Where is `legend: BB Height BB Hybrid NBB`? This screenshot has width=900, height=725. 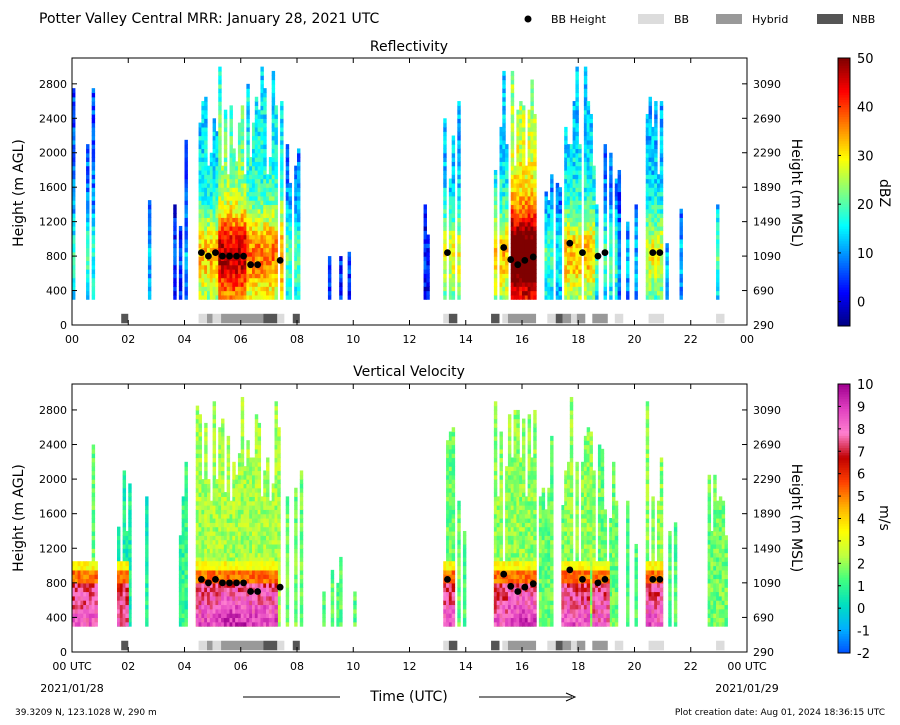
legend: BB Height BB Hybrid NBB is located at coordinates (699, 19).